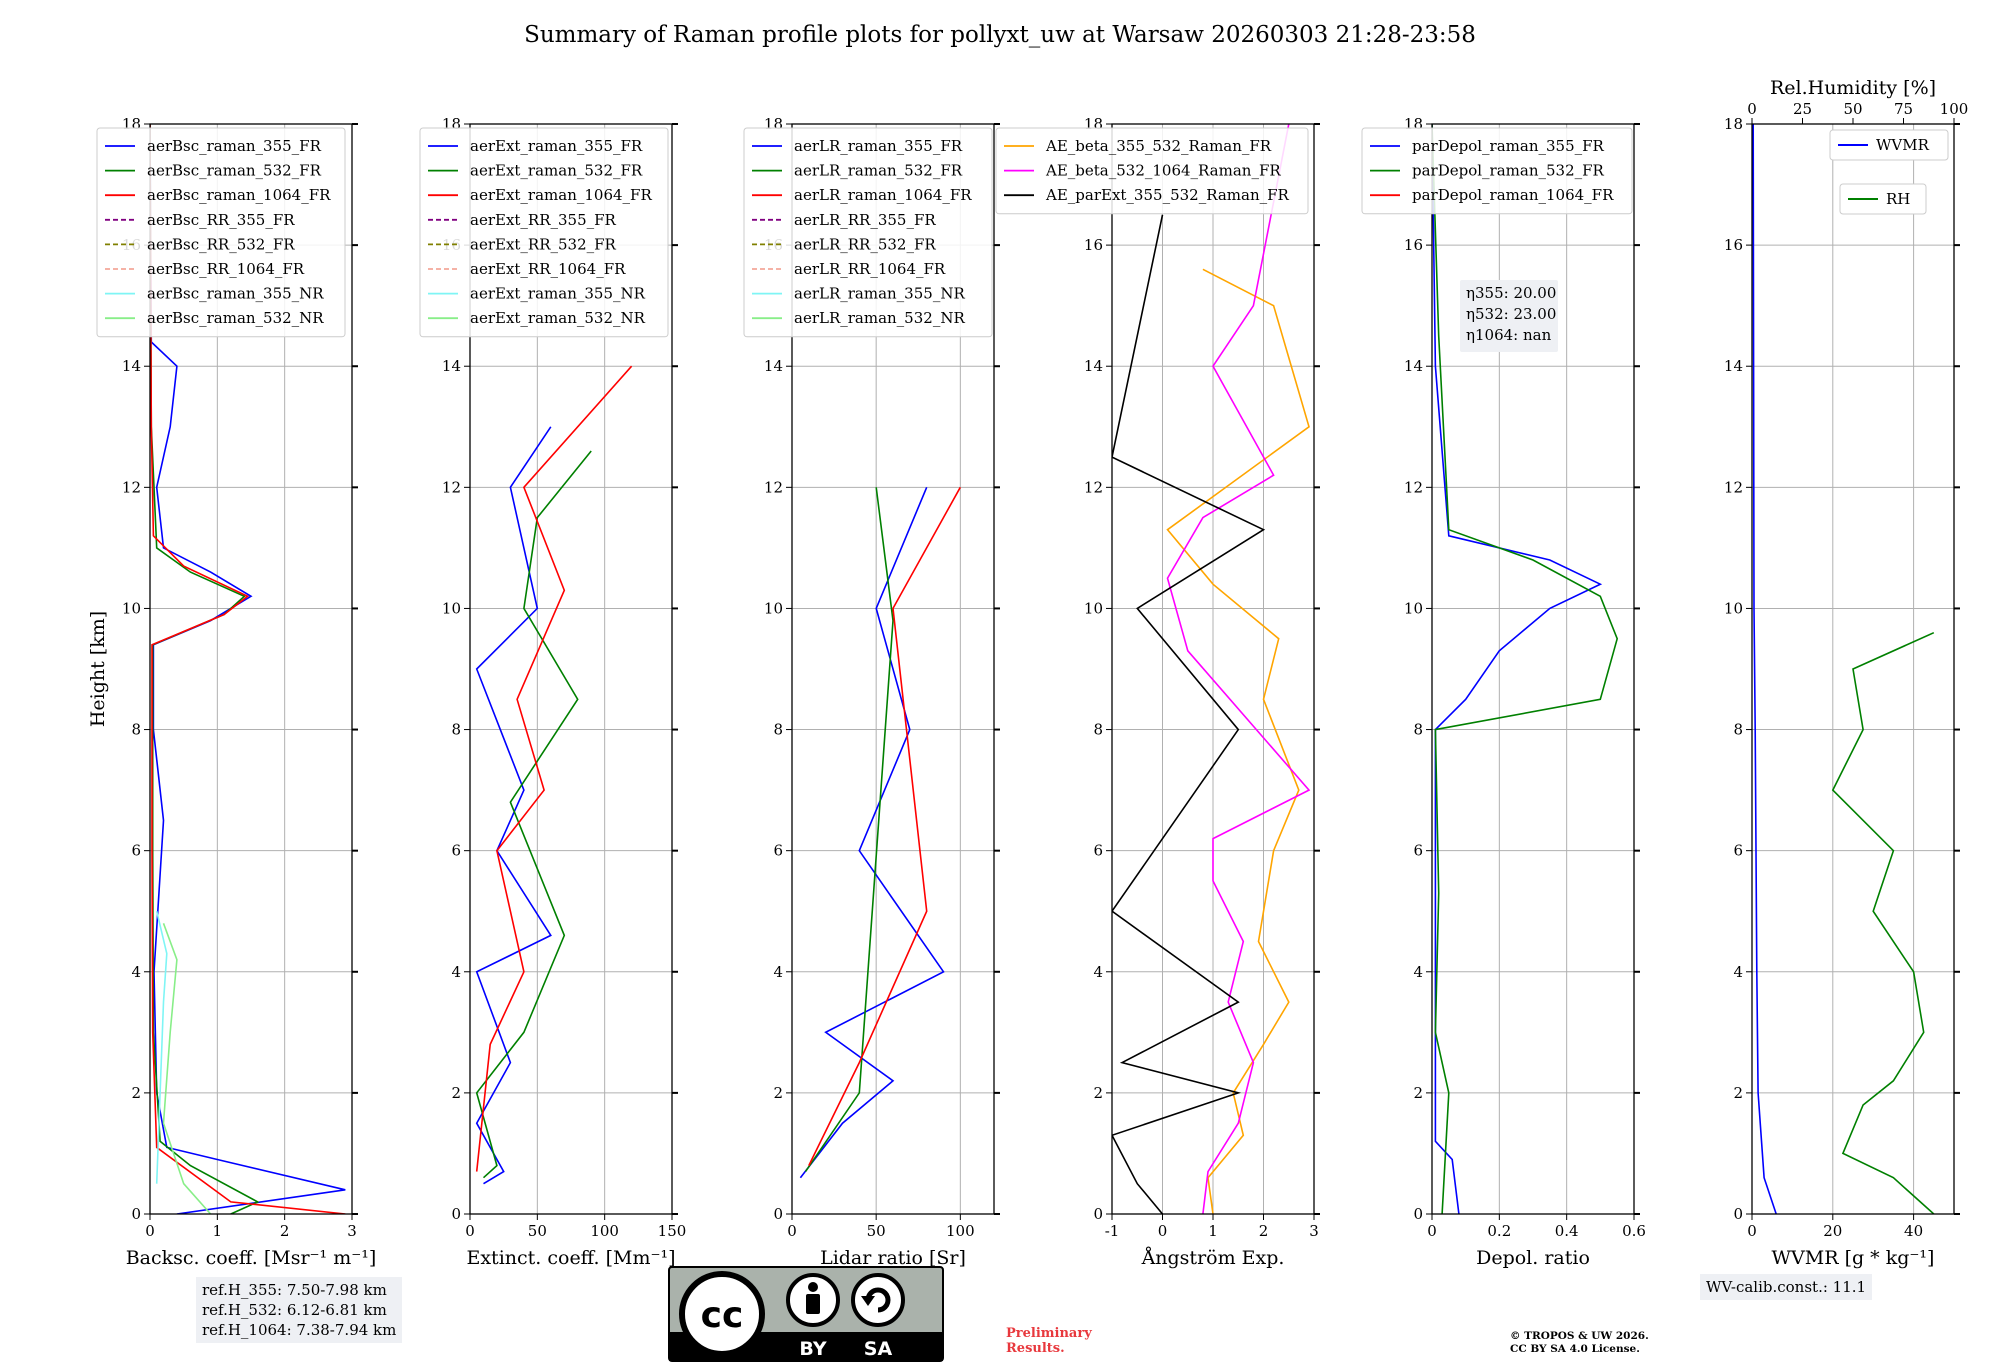  What do you see at coordinates (533, 814) in the screenshot?
I see `series-line-aerExt_raman_532_FR` at bounding box center [533, 814].